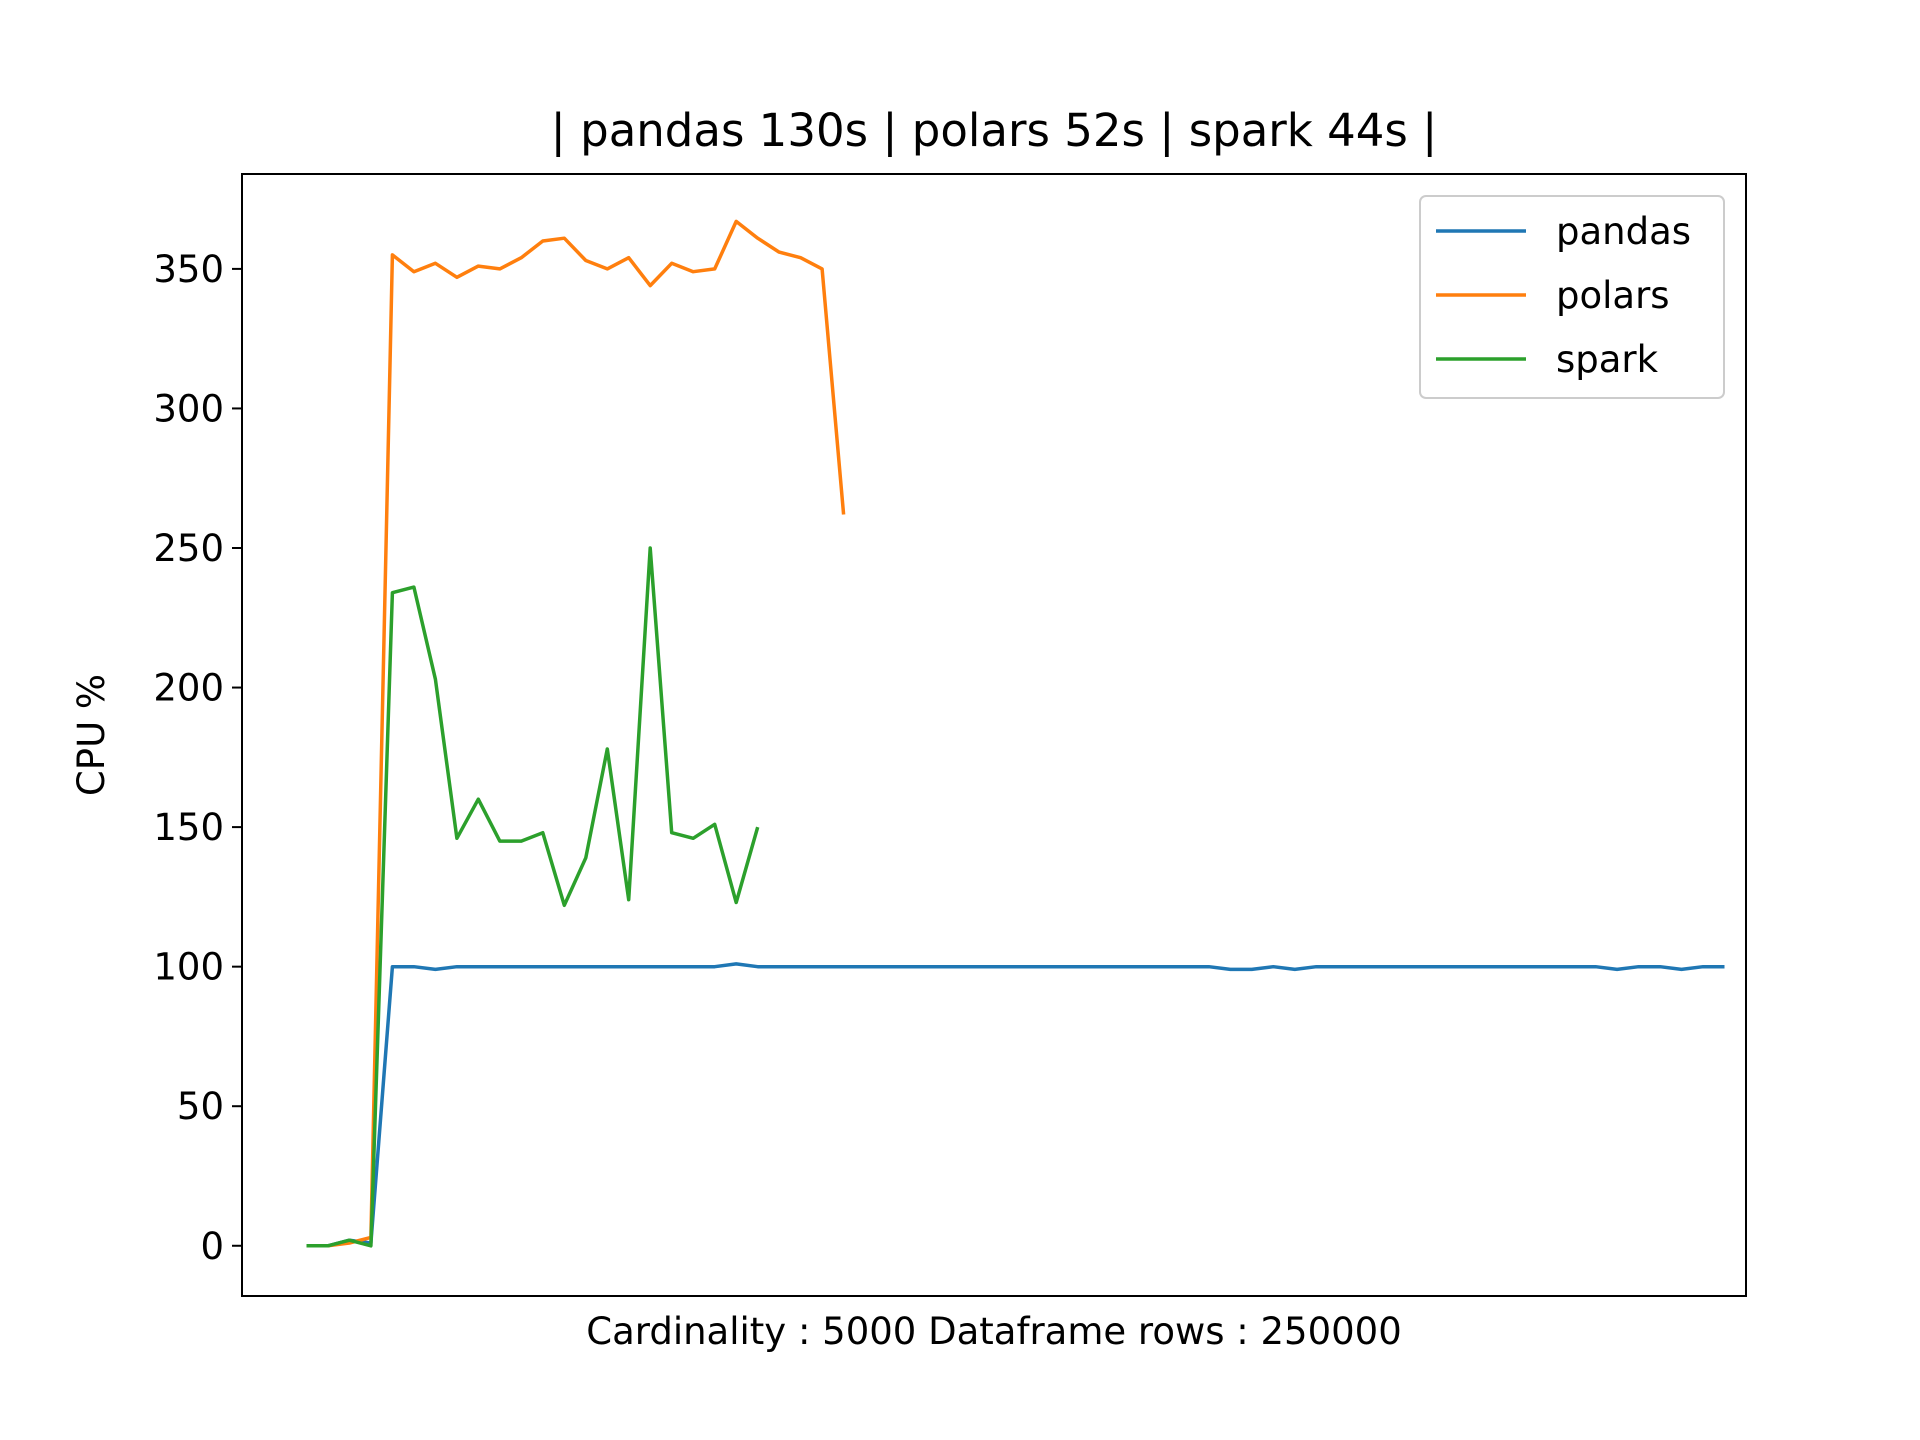  What do you see at coordinates (188, 688) in the screenshot?
I see `y-tick-label-200: 200` at bounding box center [188, 688].